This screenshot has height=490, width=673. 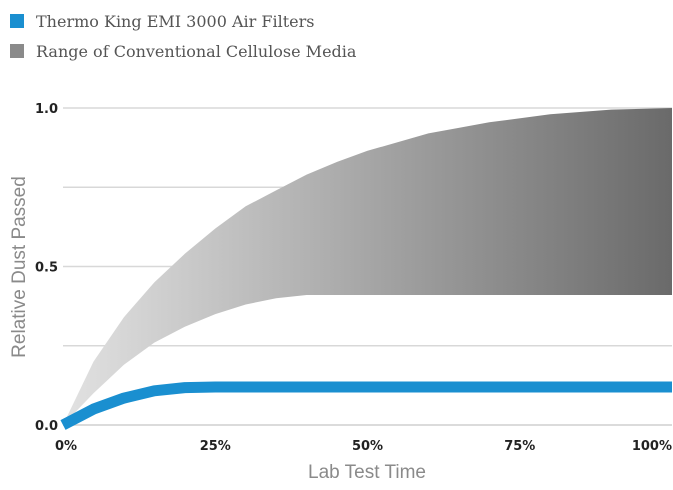 What do you see at coordinates (46, 109) in the screenshot?
I see `y-tick-label: 1.0` at bounding box center [46, 109].